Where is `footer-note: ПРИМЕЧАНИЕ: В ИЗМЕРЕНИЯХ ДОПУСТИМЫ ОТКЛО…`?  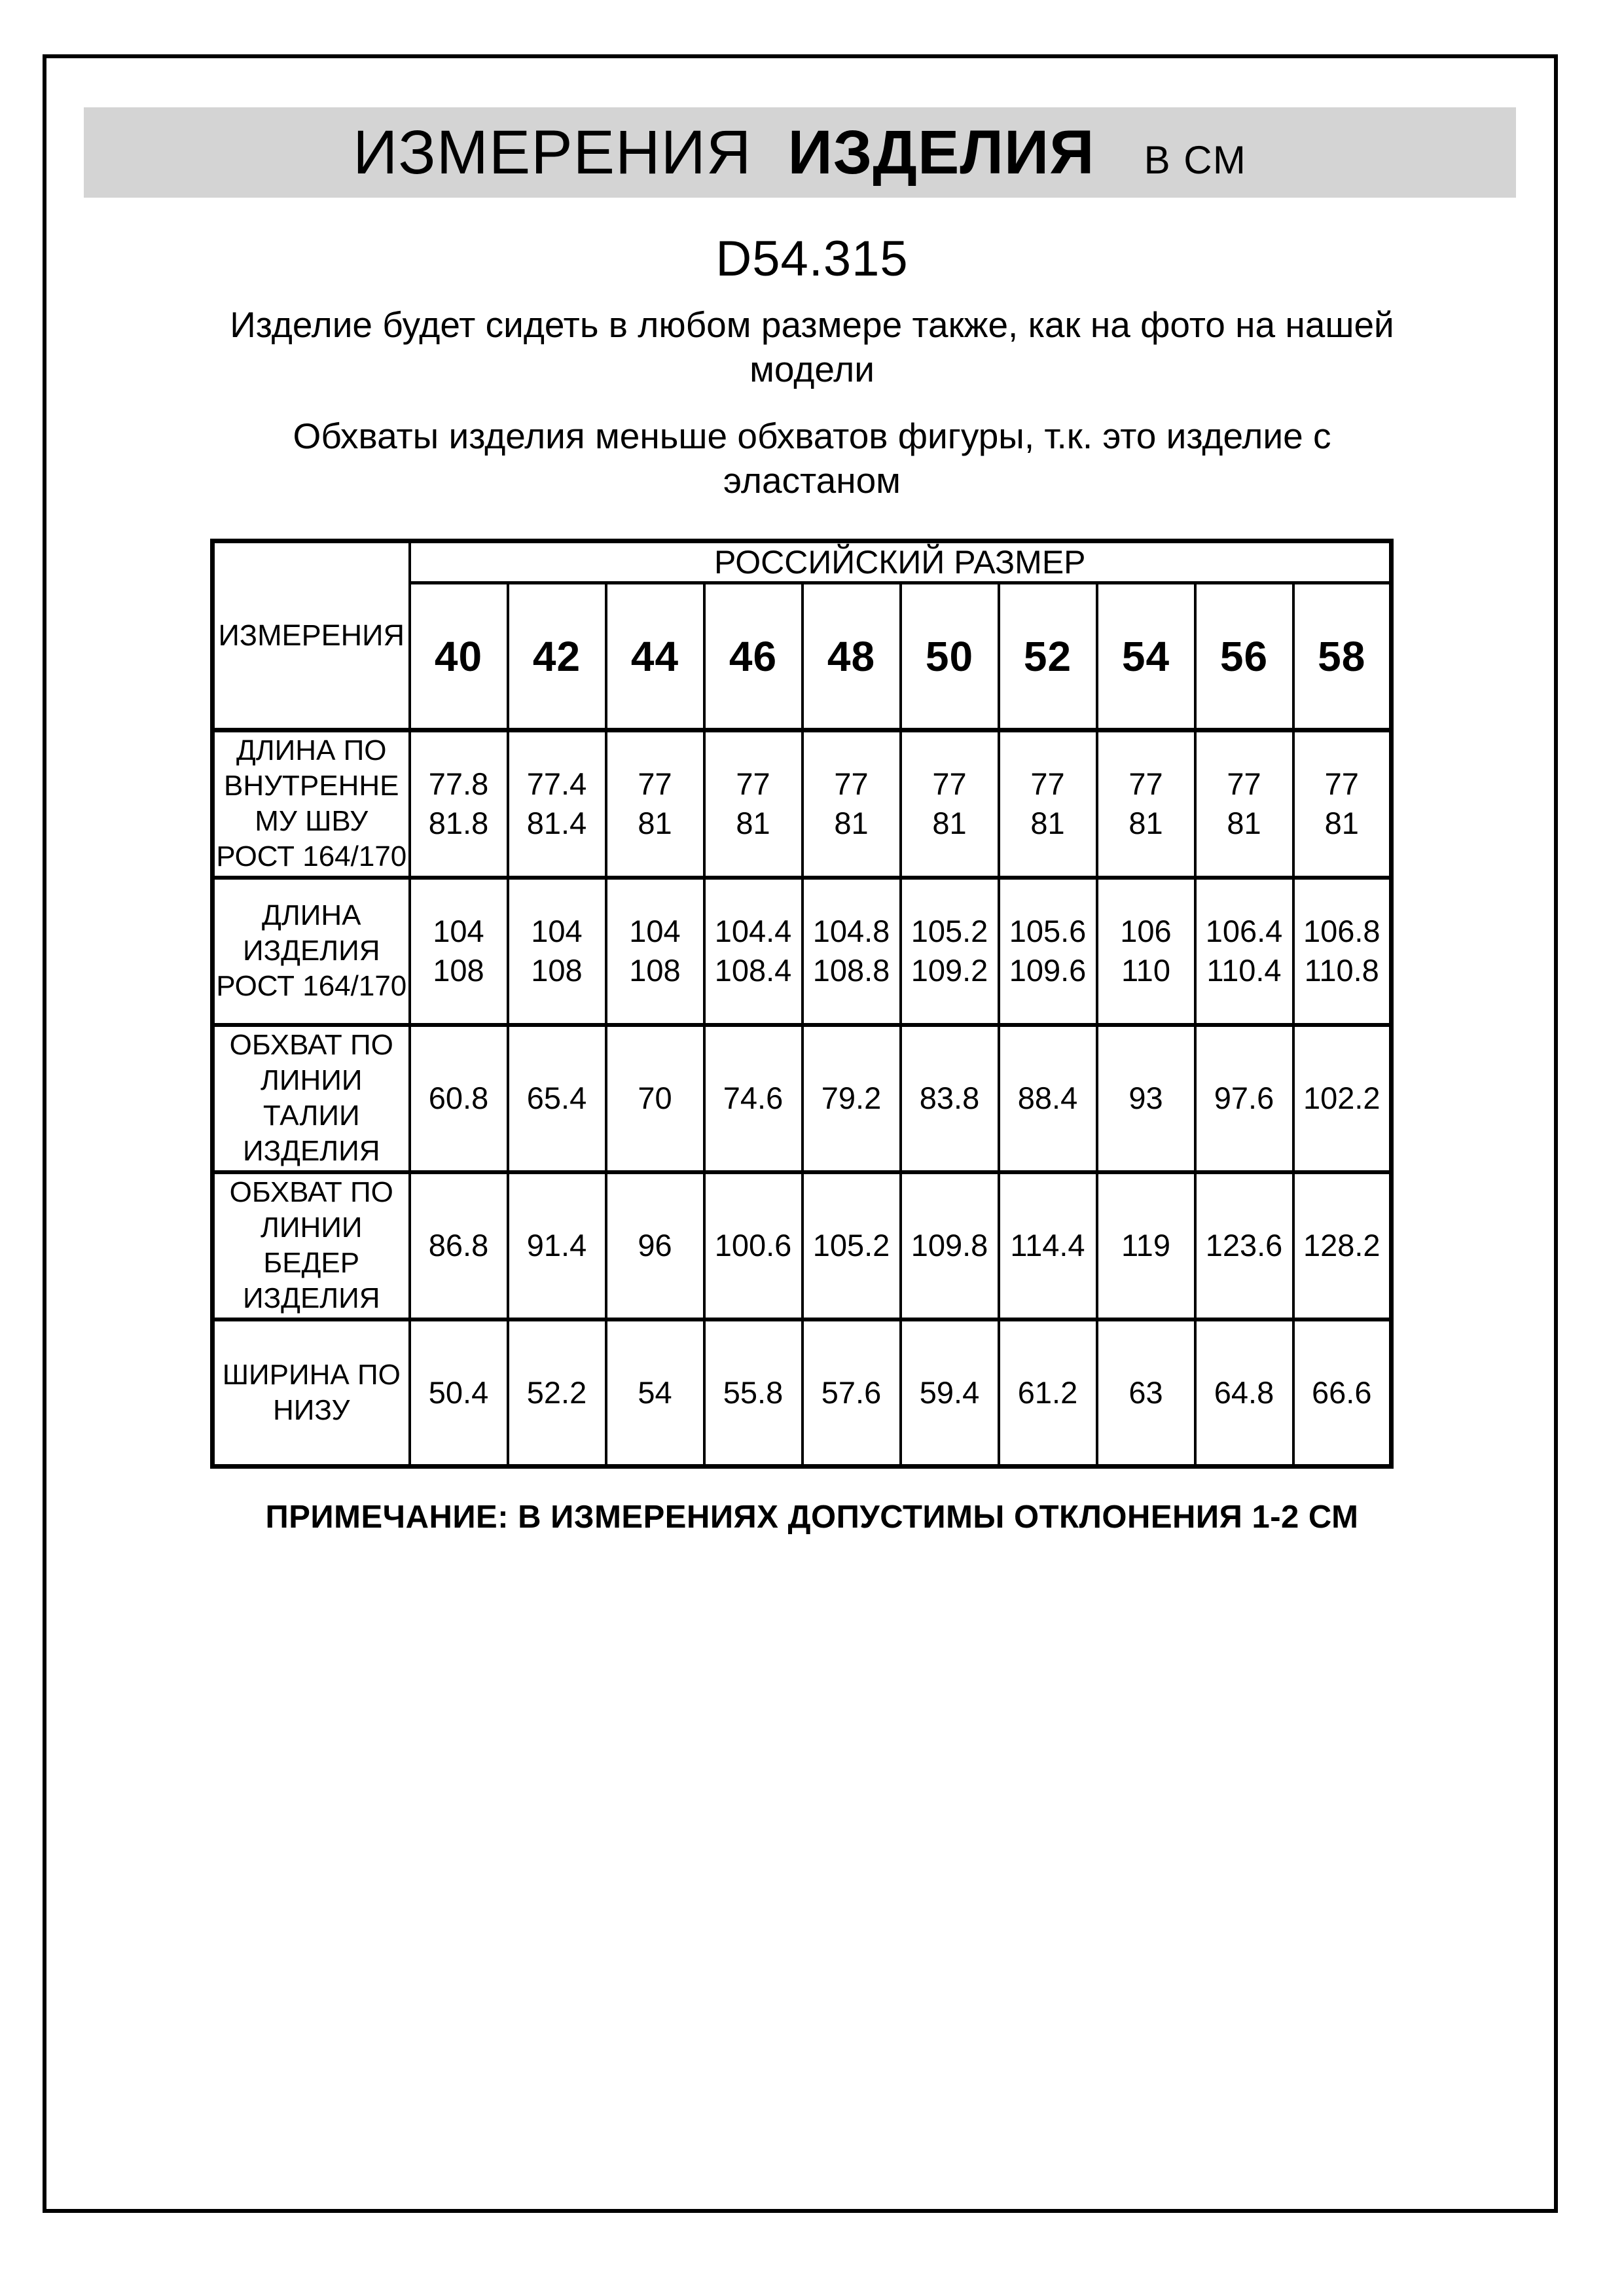
footer-note: ПРИМЕЧАНИЕ: В ИЗМЕРЕНИЯХ ДОПУСТИМЫ ОТКЛО… is located at coordinates (812, 1517).